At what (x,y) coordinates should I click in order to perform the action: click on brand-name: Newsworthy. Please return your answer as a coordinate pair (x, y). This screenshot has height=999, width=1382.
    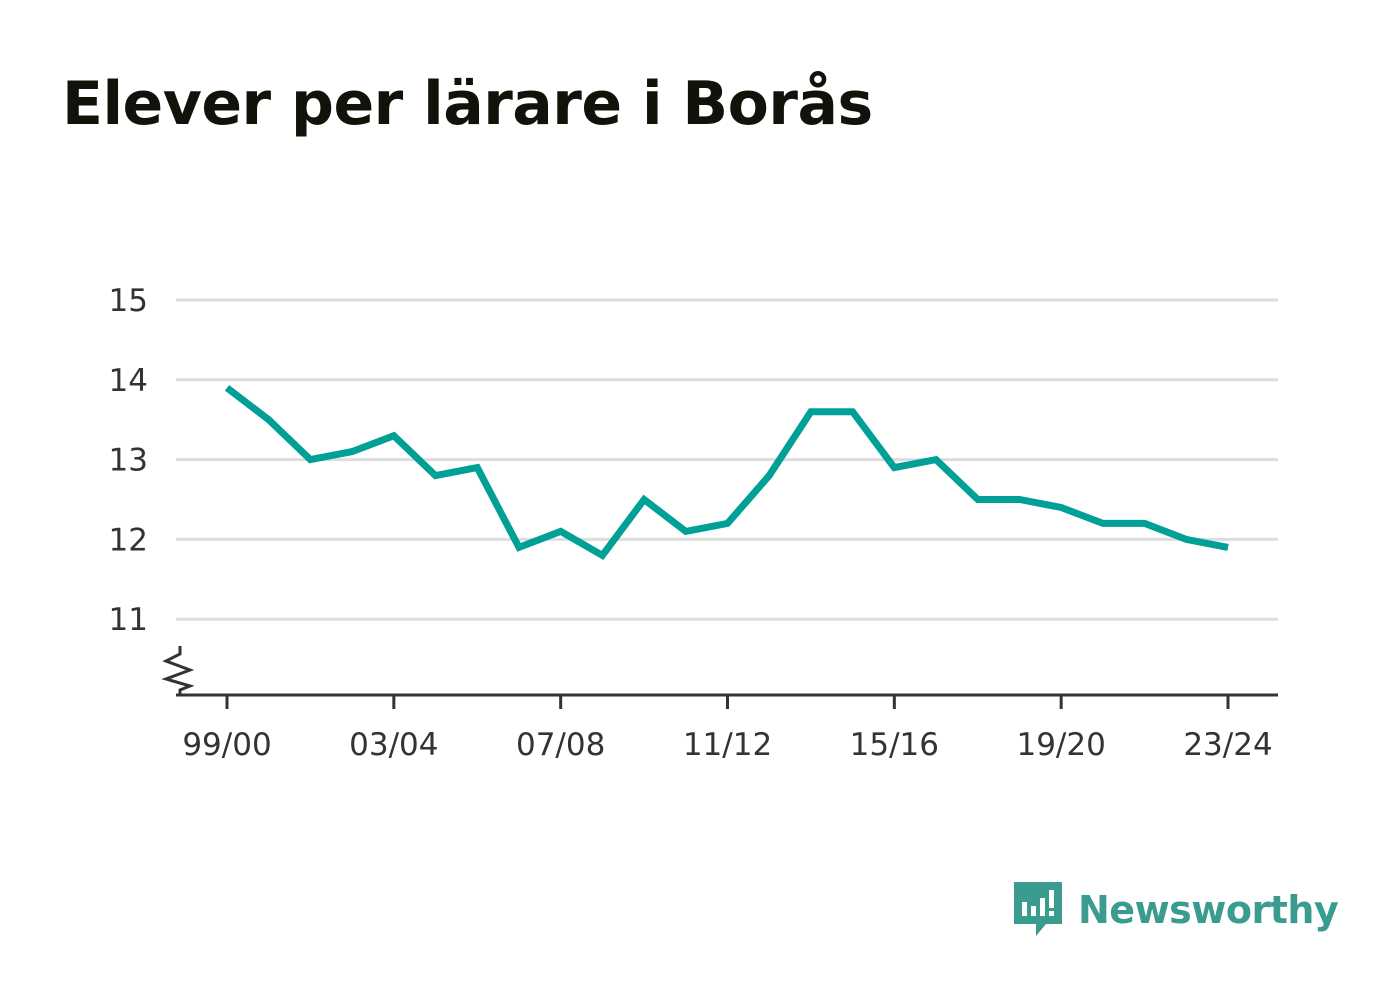
    Looking at the image, I should click on (1208, 910).